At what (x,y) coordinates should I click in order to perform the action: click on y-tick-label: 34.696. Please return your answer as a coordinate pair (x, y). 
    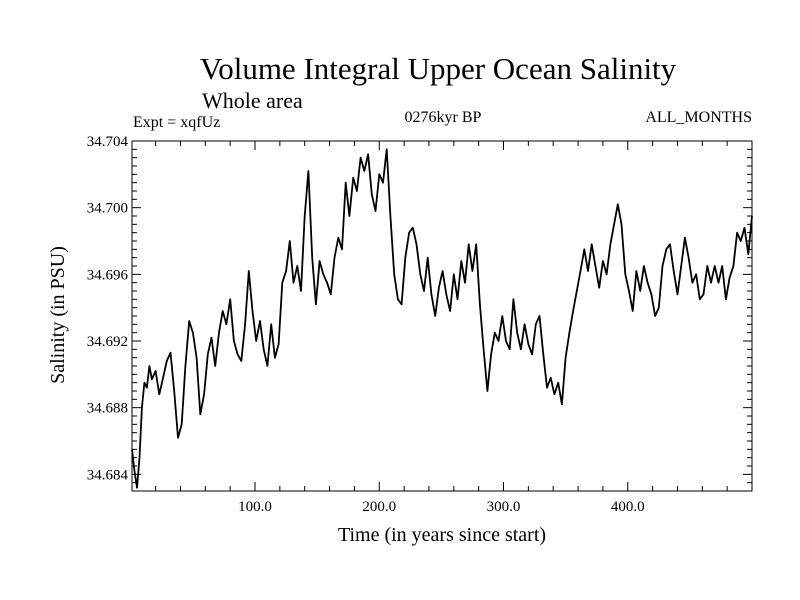
    Looking at the image, I should click on (108, 275).